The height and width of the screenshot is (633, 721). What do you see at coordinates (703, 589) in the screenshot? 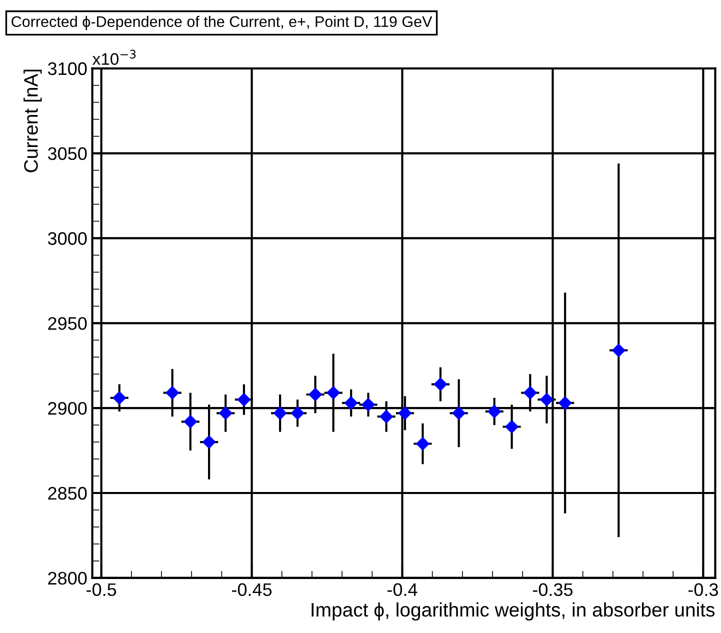
I see `x-tick-label: -0.3` at bounding box center [703, 589].